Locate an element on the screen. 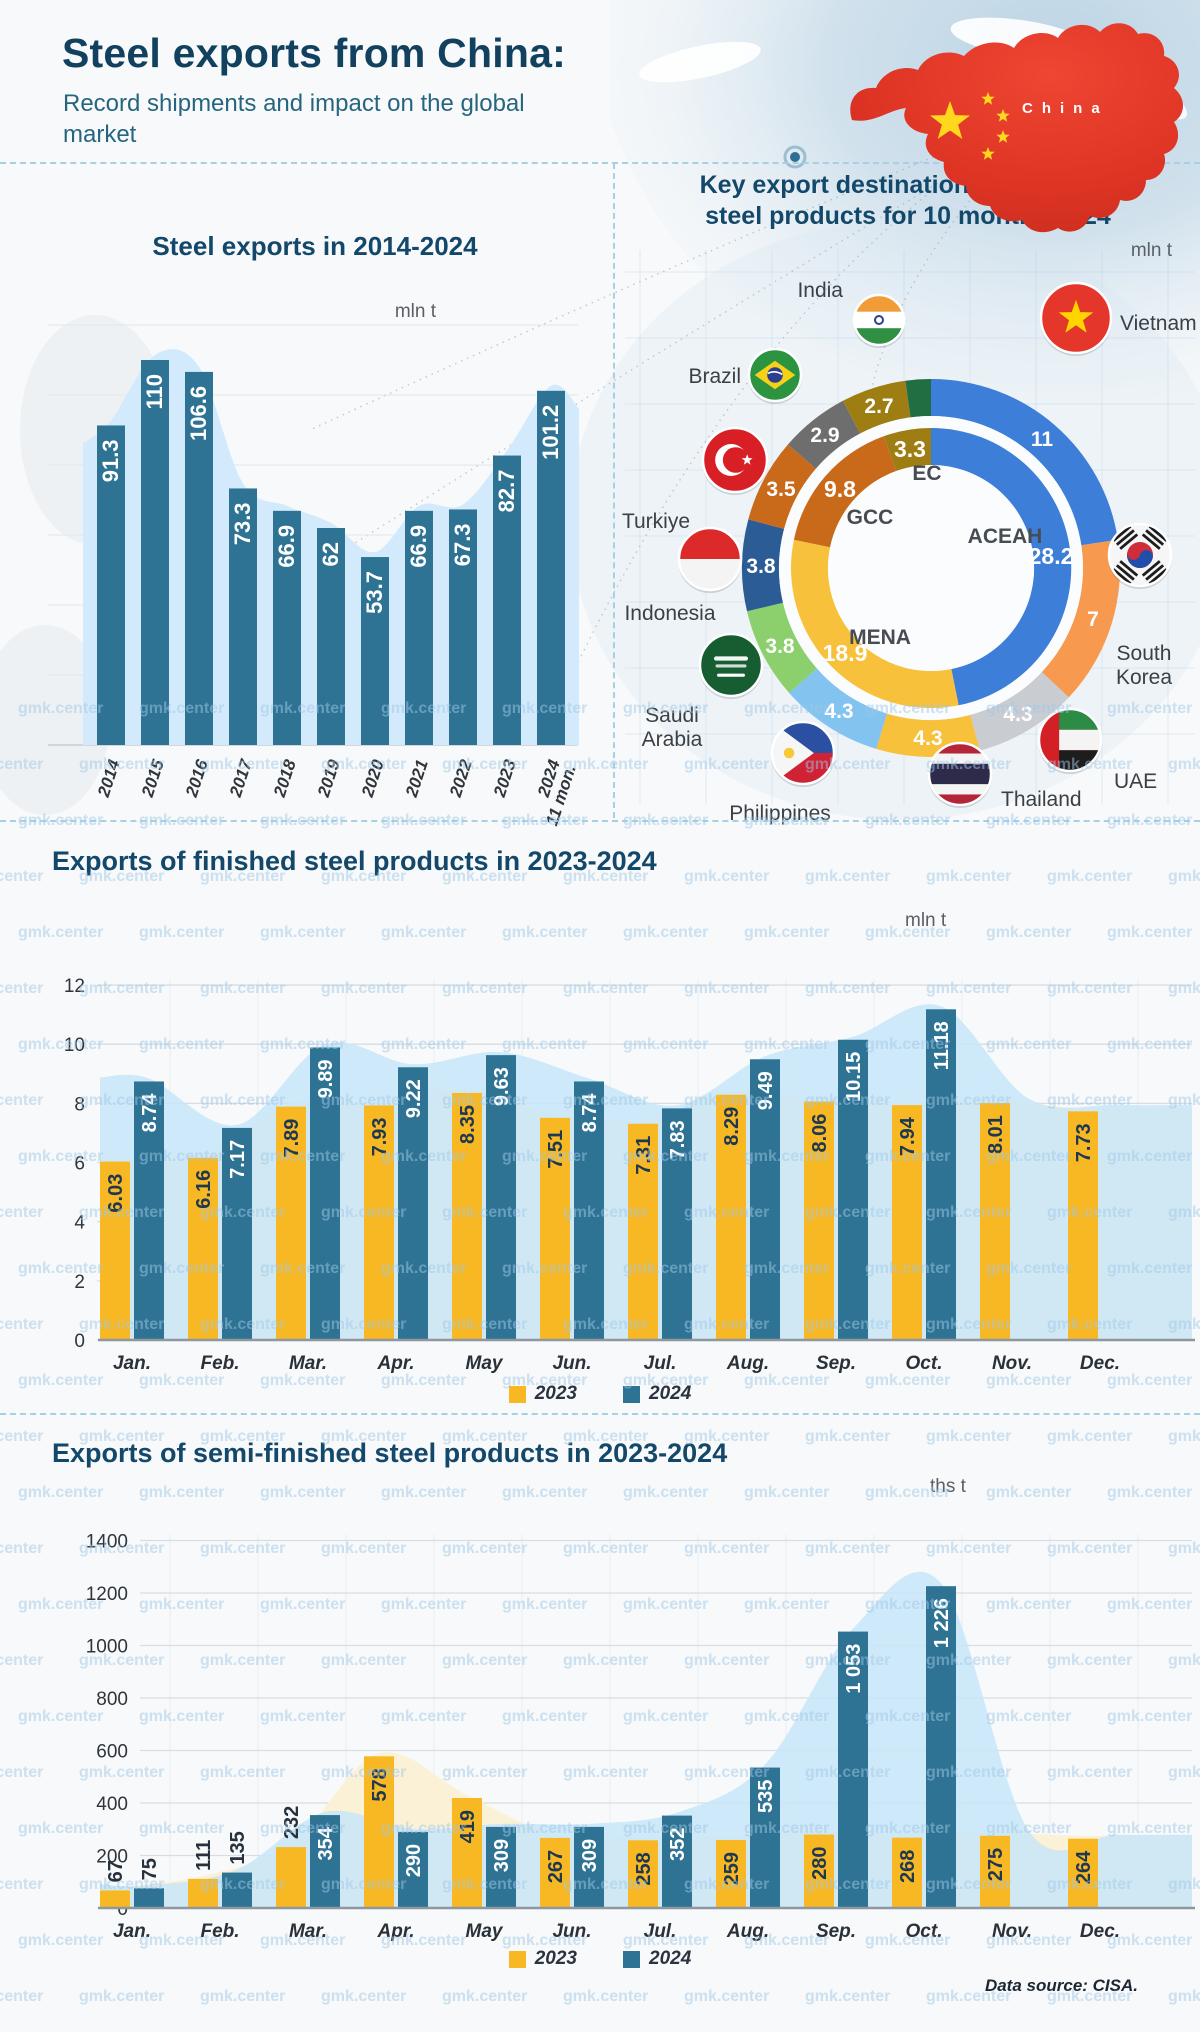 The image size is (1200, 2032). donut-outer-value-Brazil: 2.9 is located at coordinates (824, 435).